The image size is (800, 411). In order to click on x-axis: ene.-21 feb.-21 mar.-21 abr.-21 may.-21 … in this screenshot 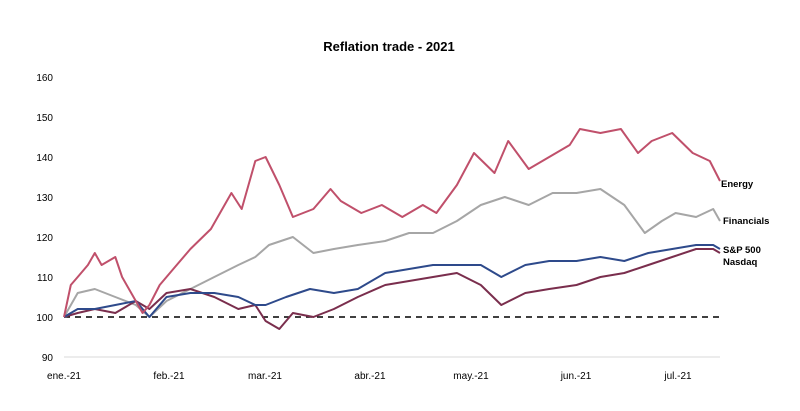, I will do `click(369, 376)`.